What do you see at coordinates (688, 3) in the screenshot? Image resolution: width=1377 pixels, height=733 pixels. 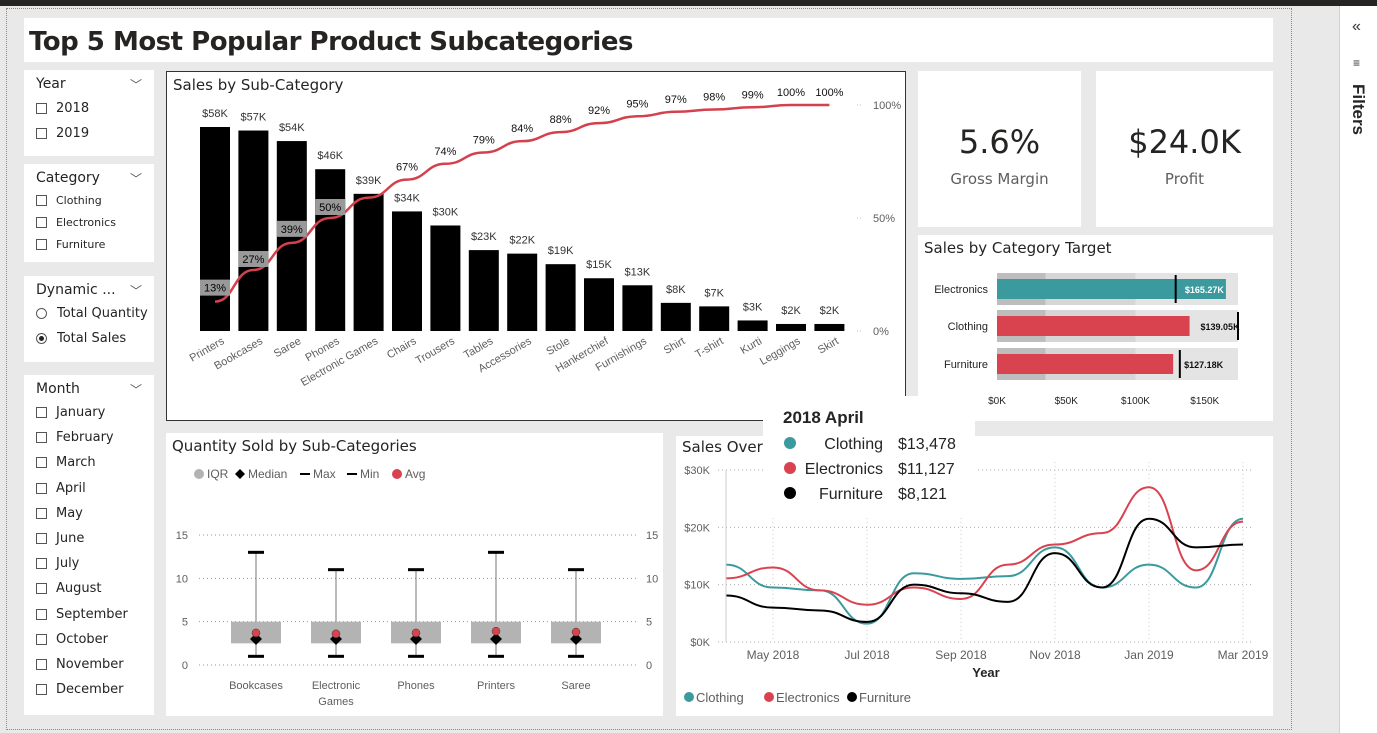 I see `window-top-bar` at bounding box center [688, 3].